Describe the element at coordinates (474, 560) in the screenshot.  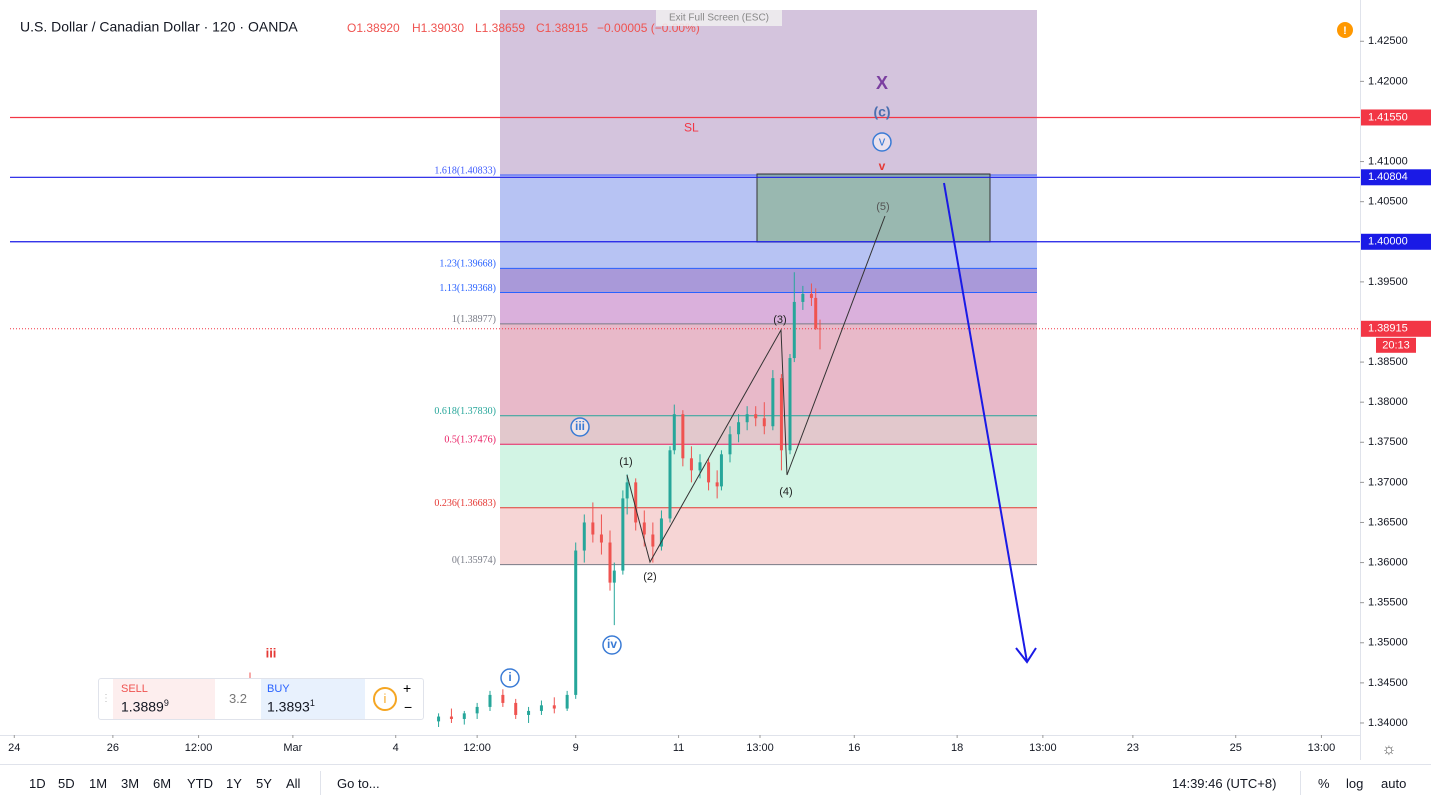
I see `fib-level-label: 0(1.35974)` at that location.